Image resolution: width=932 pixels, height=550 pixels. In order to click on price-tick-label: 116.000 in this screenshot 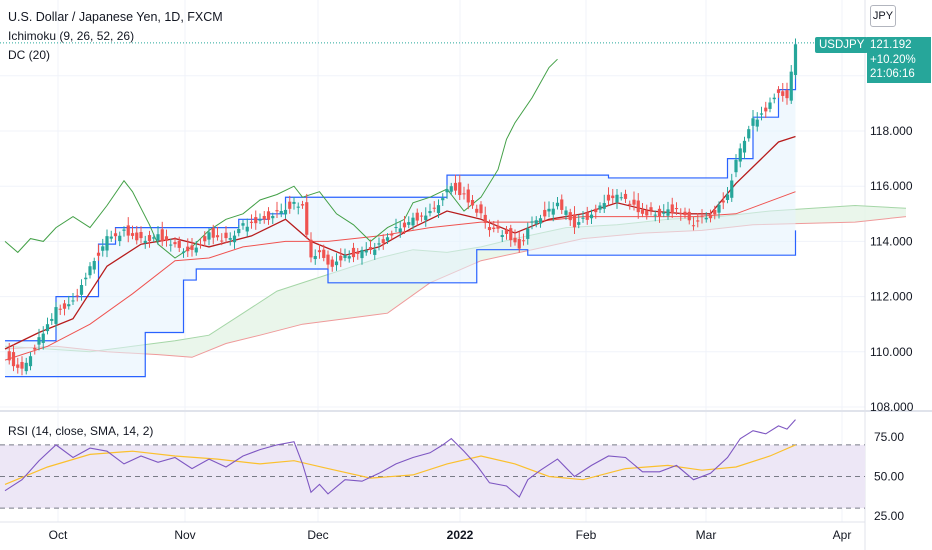, I will do `click(891, 186)`.